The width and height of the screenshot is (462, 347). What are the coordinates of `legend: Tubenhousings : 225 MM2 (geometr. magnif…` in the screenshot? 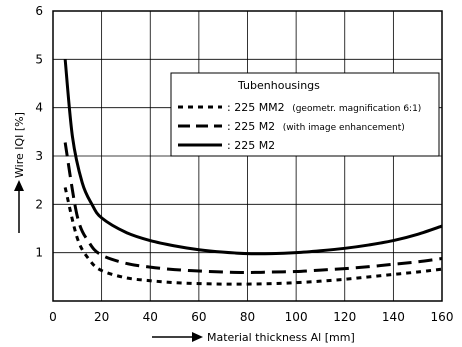 It's located at (305, 114).